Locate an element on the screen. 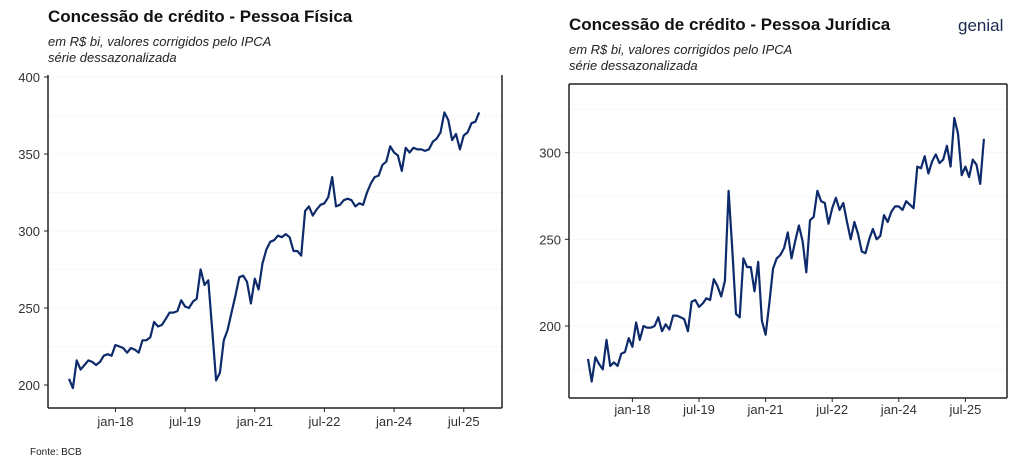  chart-subtitle-pj-2: série dessazonalizada is located at coordinates (633, 65).